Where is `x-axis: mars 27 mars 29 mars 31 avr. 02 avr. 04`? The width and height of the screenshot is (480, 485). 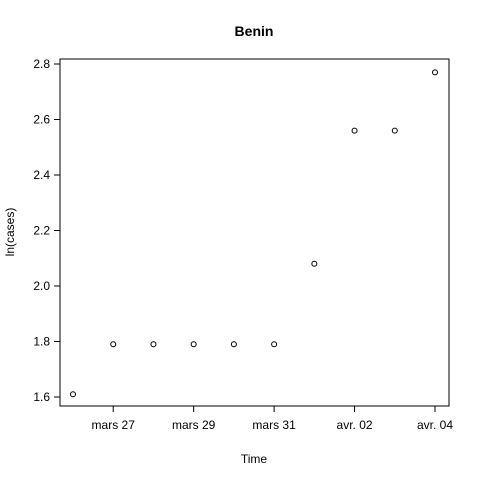
x-axis: mars 27 mars 29 mars 31 avr. 02 avr. 04 is located at coordinates (272, 418).